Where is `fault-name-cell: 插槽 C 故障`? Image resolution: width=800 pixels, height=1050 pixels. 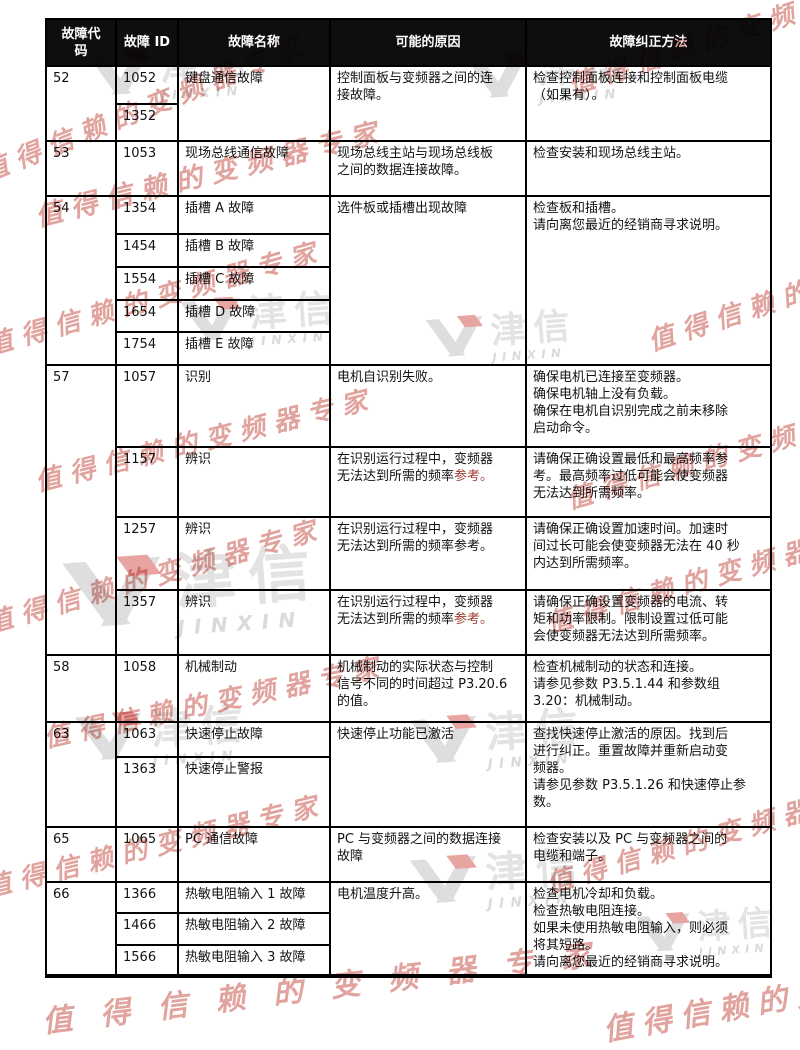
fault-name-cell: 插槽 C 故障 is located at coordinates (254, 283).